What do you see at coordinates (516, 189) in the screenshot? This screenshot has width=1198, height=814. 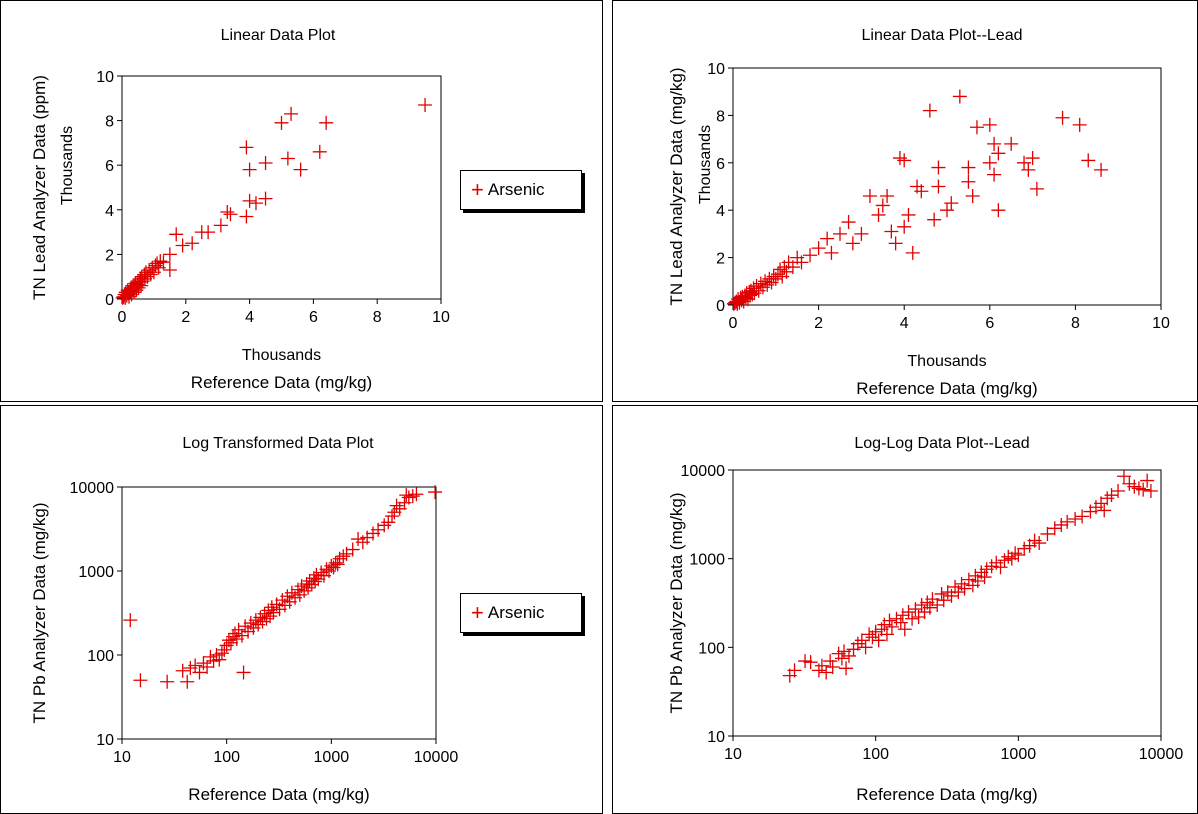 I see `legend-label: Arsenic` at bounding box center [516, 189].